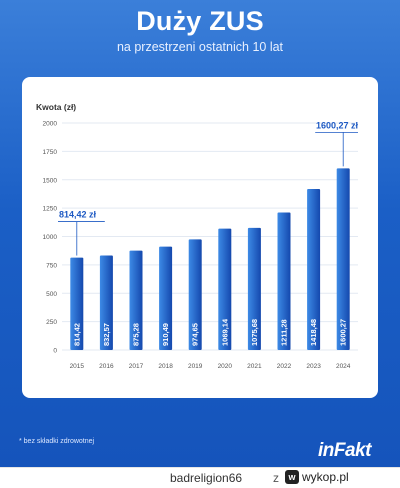 The width and height of the screenshot is (400, 488). What do you see at coordinates (195, 366) in the screenshot?
I see `x-tick-label: 2019` at bounding box center [195, 366].